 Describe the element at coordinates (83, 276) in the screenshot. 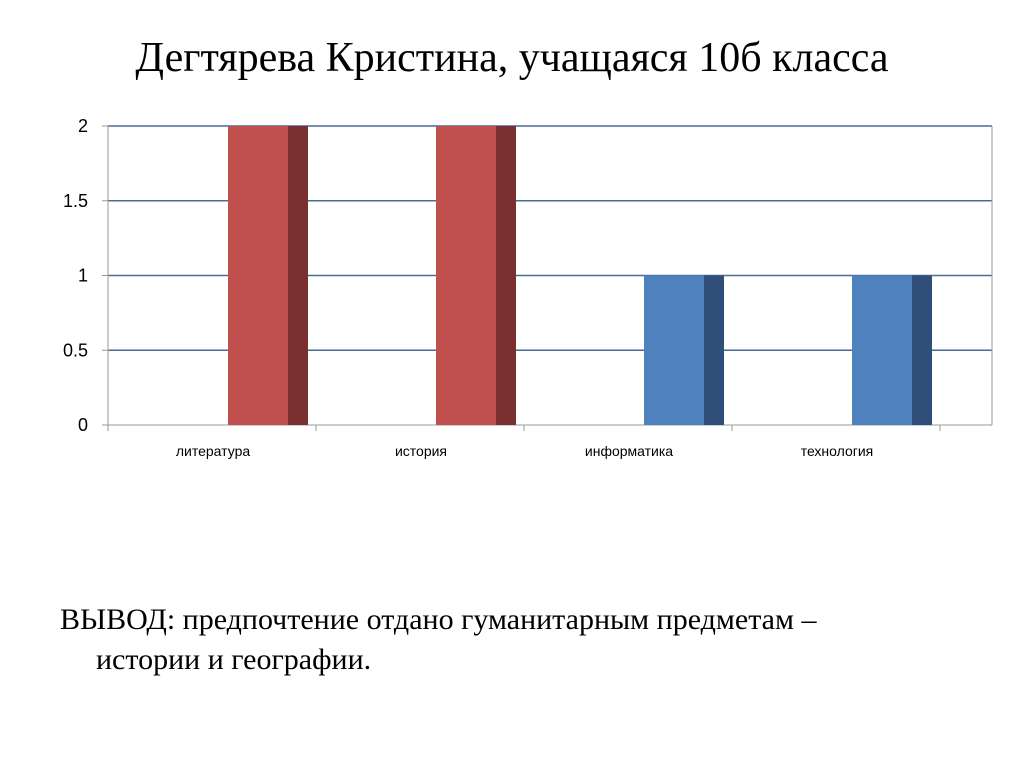

I see `y-tick-label: 1` at that location.